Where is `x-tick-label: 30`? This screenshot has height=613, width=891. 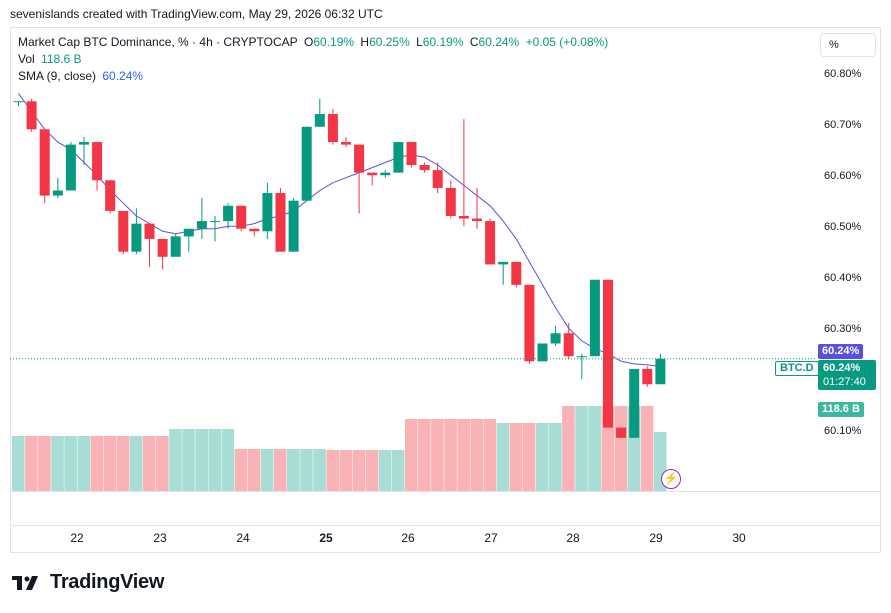
x-tick-label: 30 is located at coordinates (739, 538).